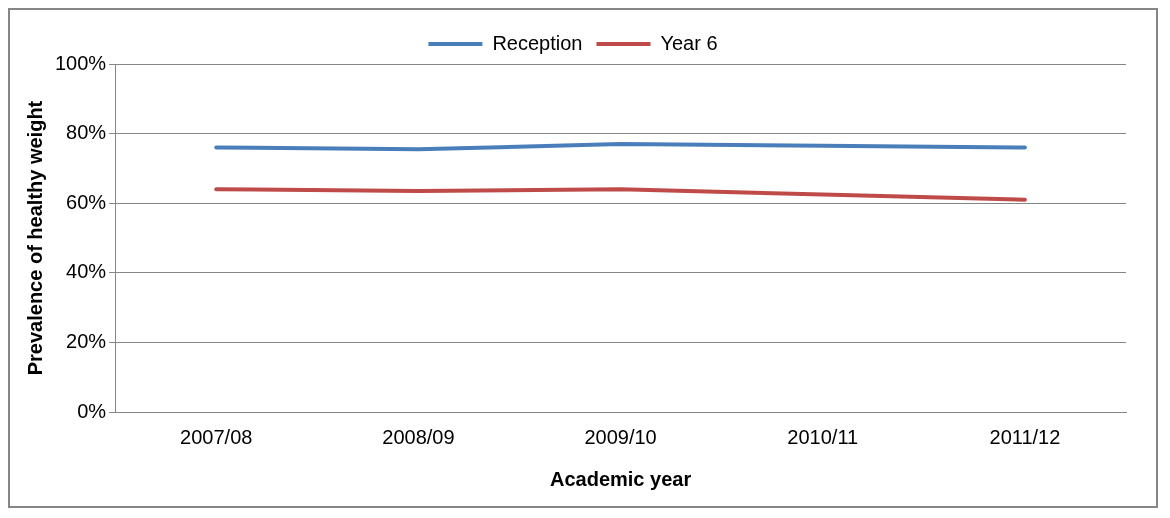 The width and height of the screenshot is (1170, 518). I want to click on y-tick-label: 40%, so click(86, 271).